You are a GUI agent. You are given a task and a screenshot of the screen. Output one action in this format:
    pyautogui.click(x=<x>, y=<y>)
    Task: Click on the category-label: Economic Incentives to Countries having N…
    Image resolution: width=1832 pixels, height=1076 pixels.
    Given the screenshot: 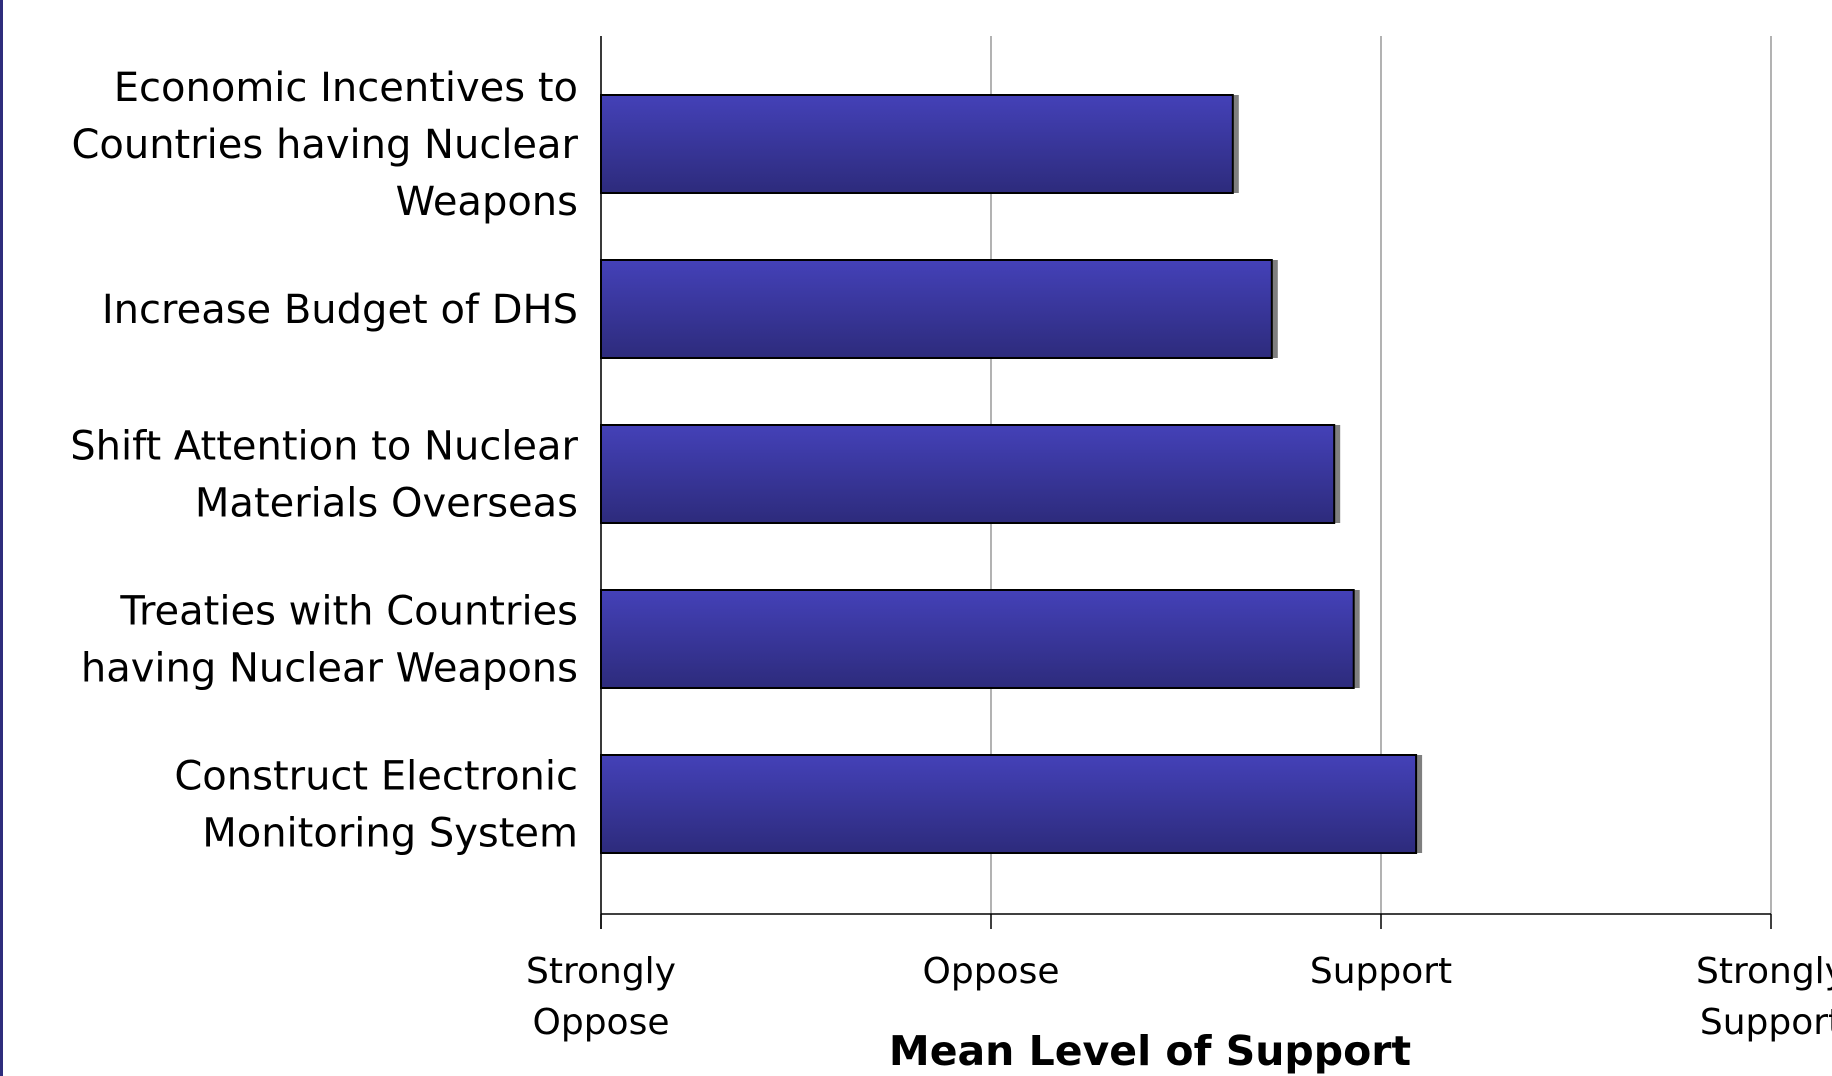 What is the action you would take?
    pyautogui.click(x=324, y=145)
    